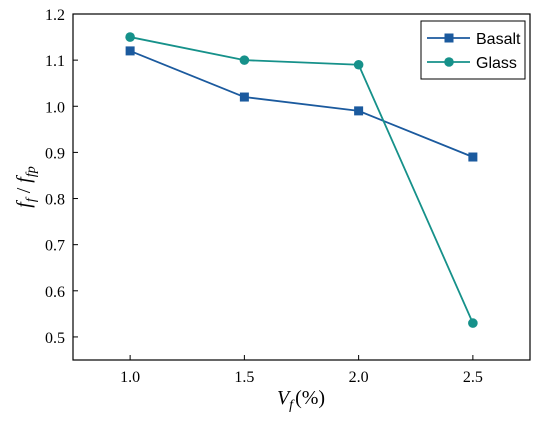 The height and width of the screenshot is (427, 550). Describe the element at coordinates (130, 377) in the screenshot. I see `x-tick-label: 1.0` at that location.